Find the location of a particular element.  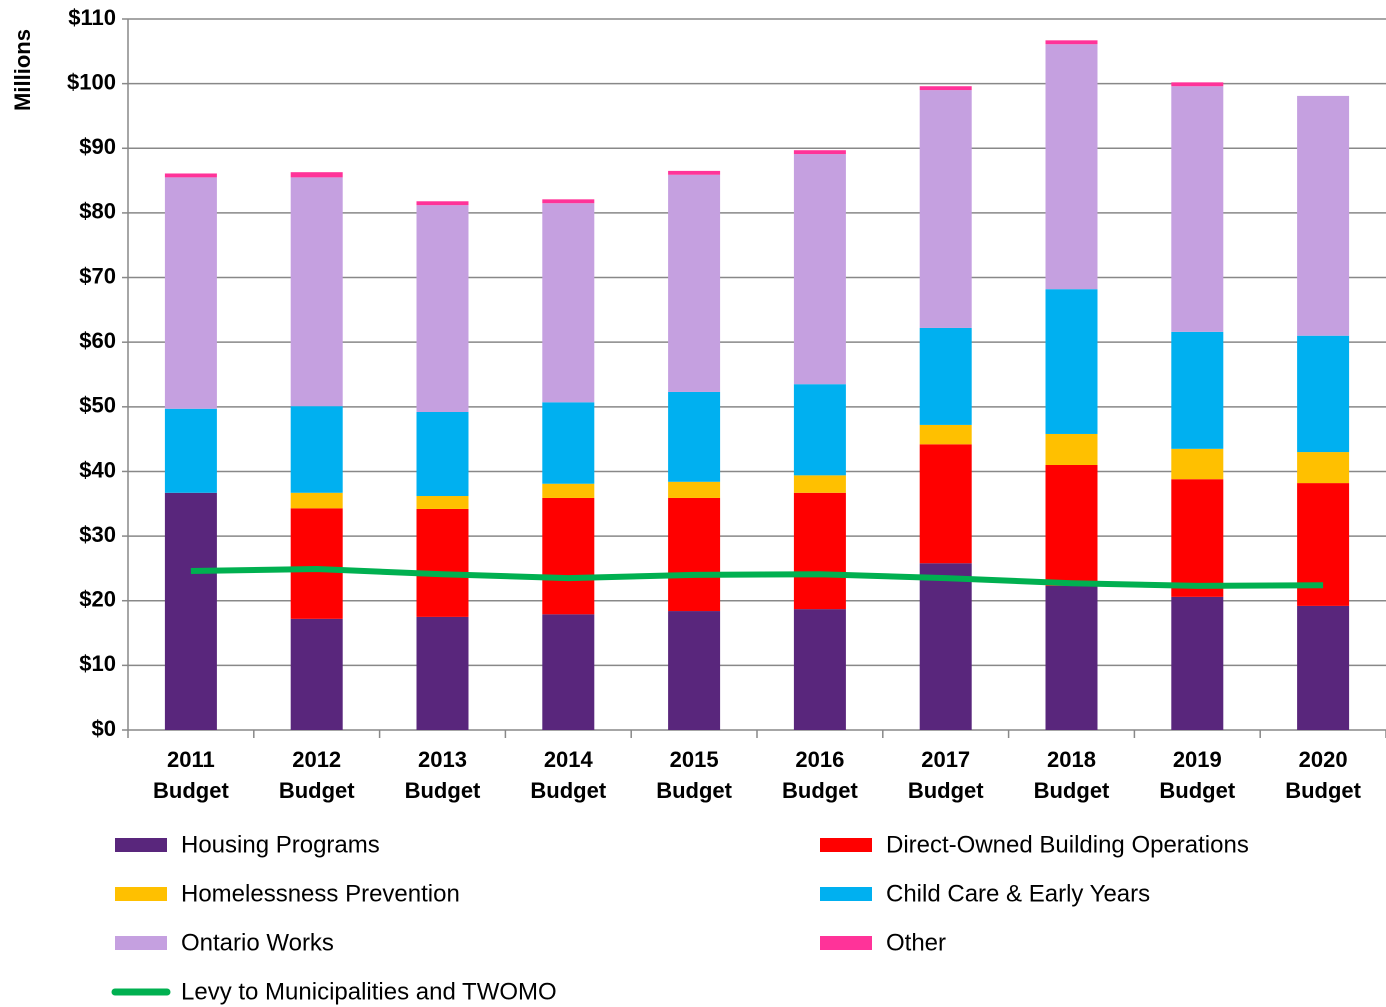

line is located at coordinates (757, 577).